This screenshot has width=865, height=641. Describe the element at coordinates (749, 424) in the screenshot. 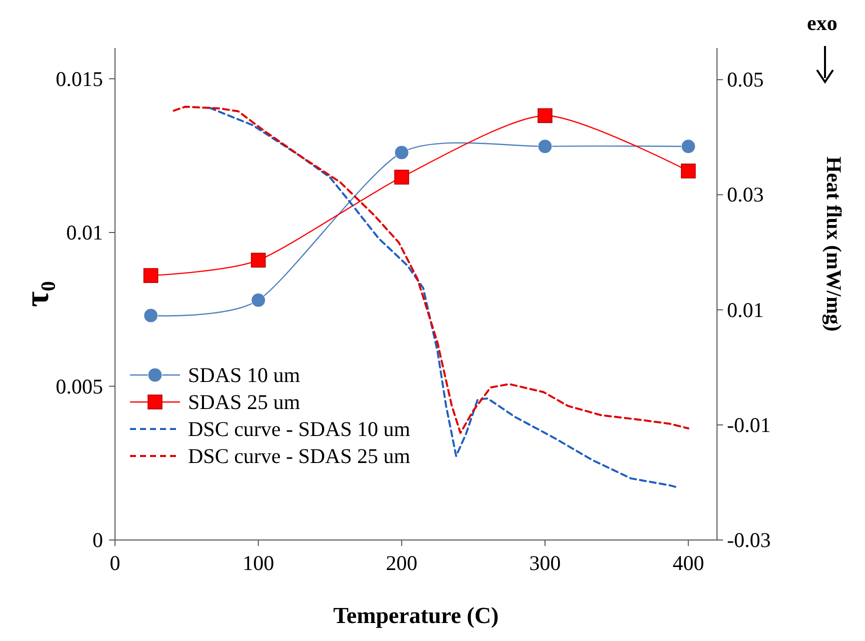

I see `y2-tick-label: -0.01` at that location.